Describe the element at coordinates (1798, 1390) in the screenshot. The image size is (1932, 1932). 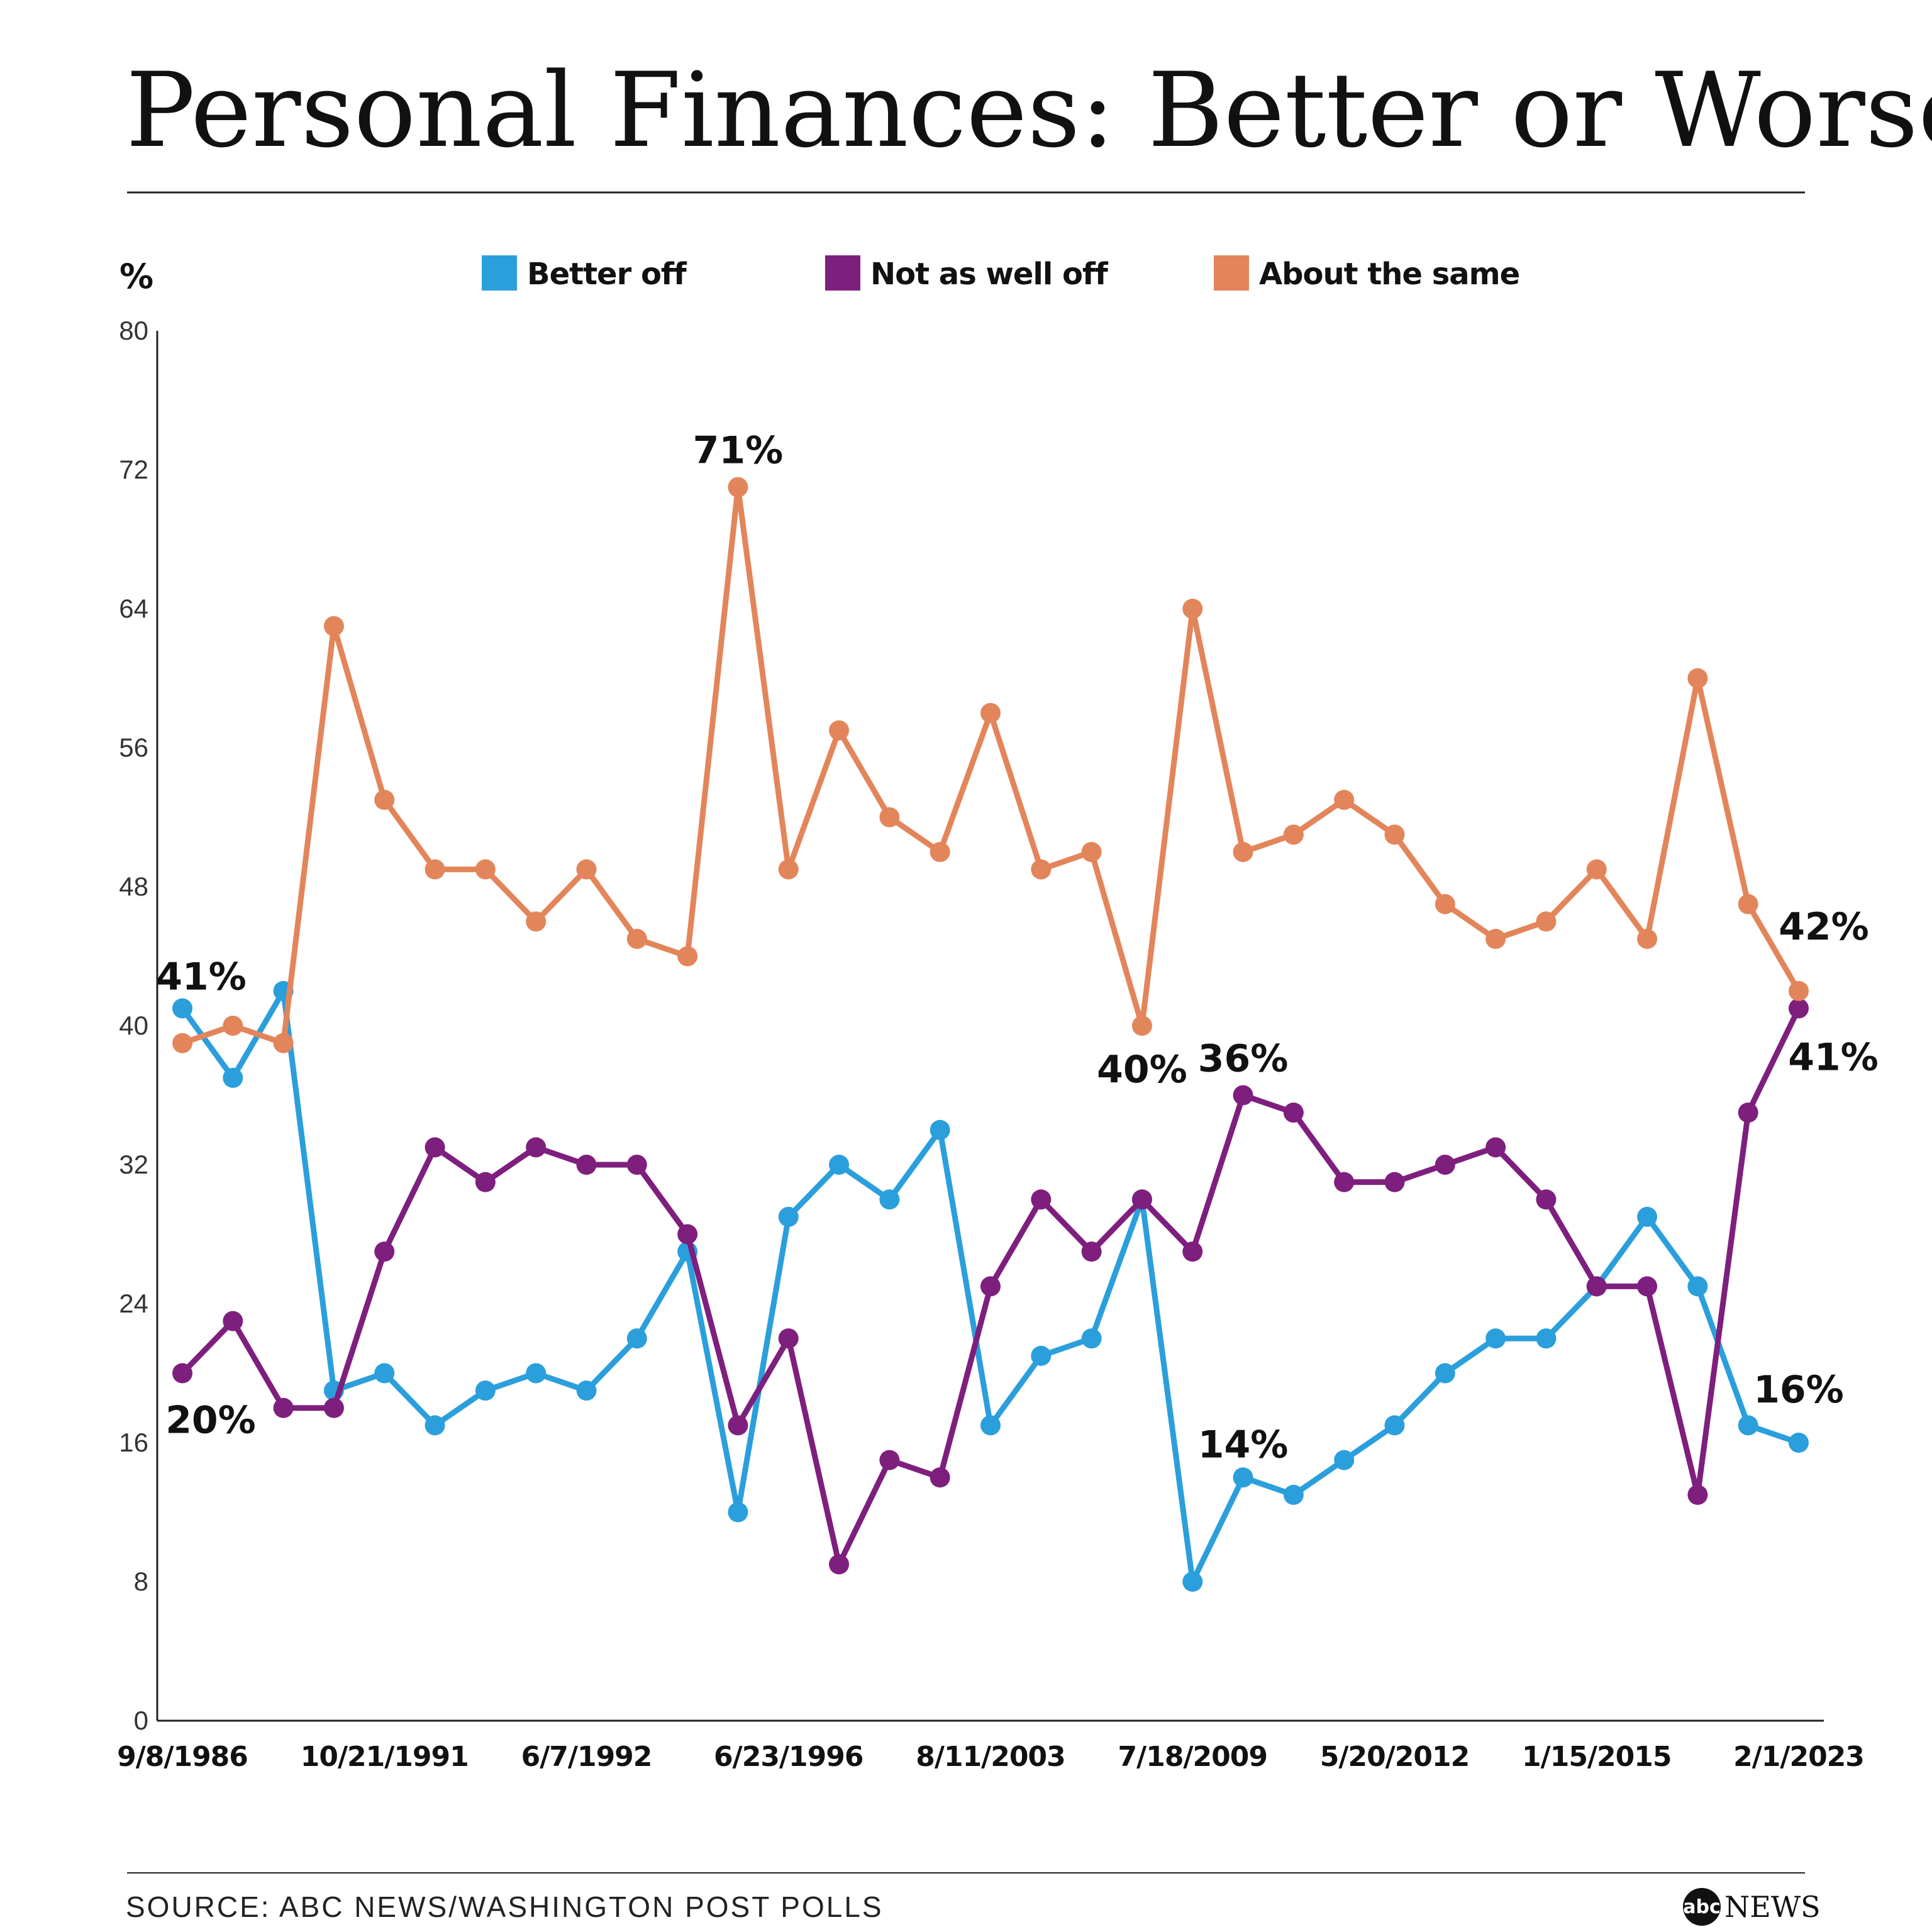
I see `annotation-label: 16%` at that location.